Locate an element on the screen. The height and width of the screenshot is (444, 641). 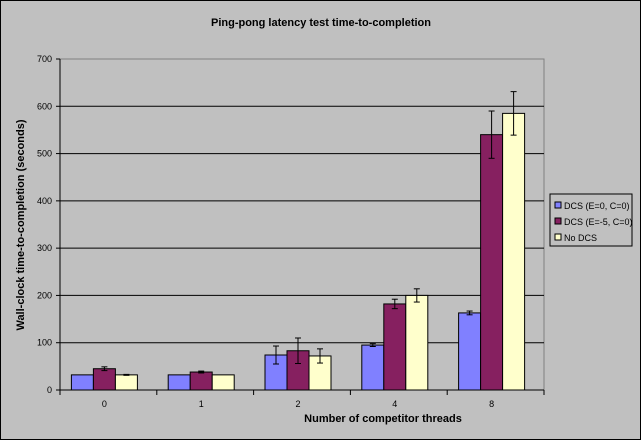
x-tick-label: 4 is located at coordinates (394, 404).